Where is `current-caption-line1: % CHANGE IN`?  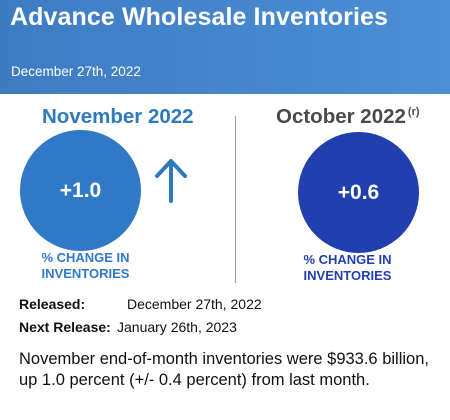 current-caption-line1: % CHANGE IN is located at coordinates (85, 257).